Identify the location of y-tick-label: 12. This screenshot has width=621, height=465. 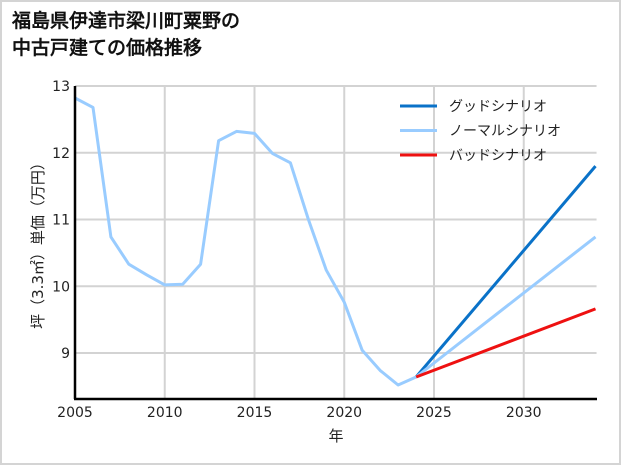
(61, 154).